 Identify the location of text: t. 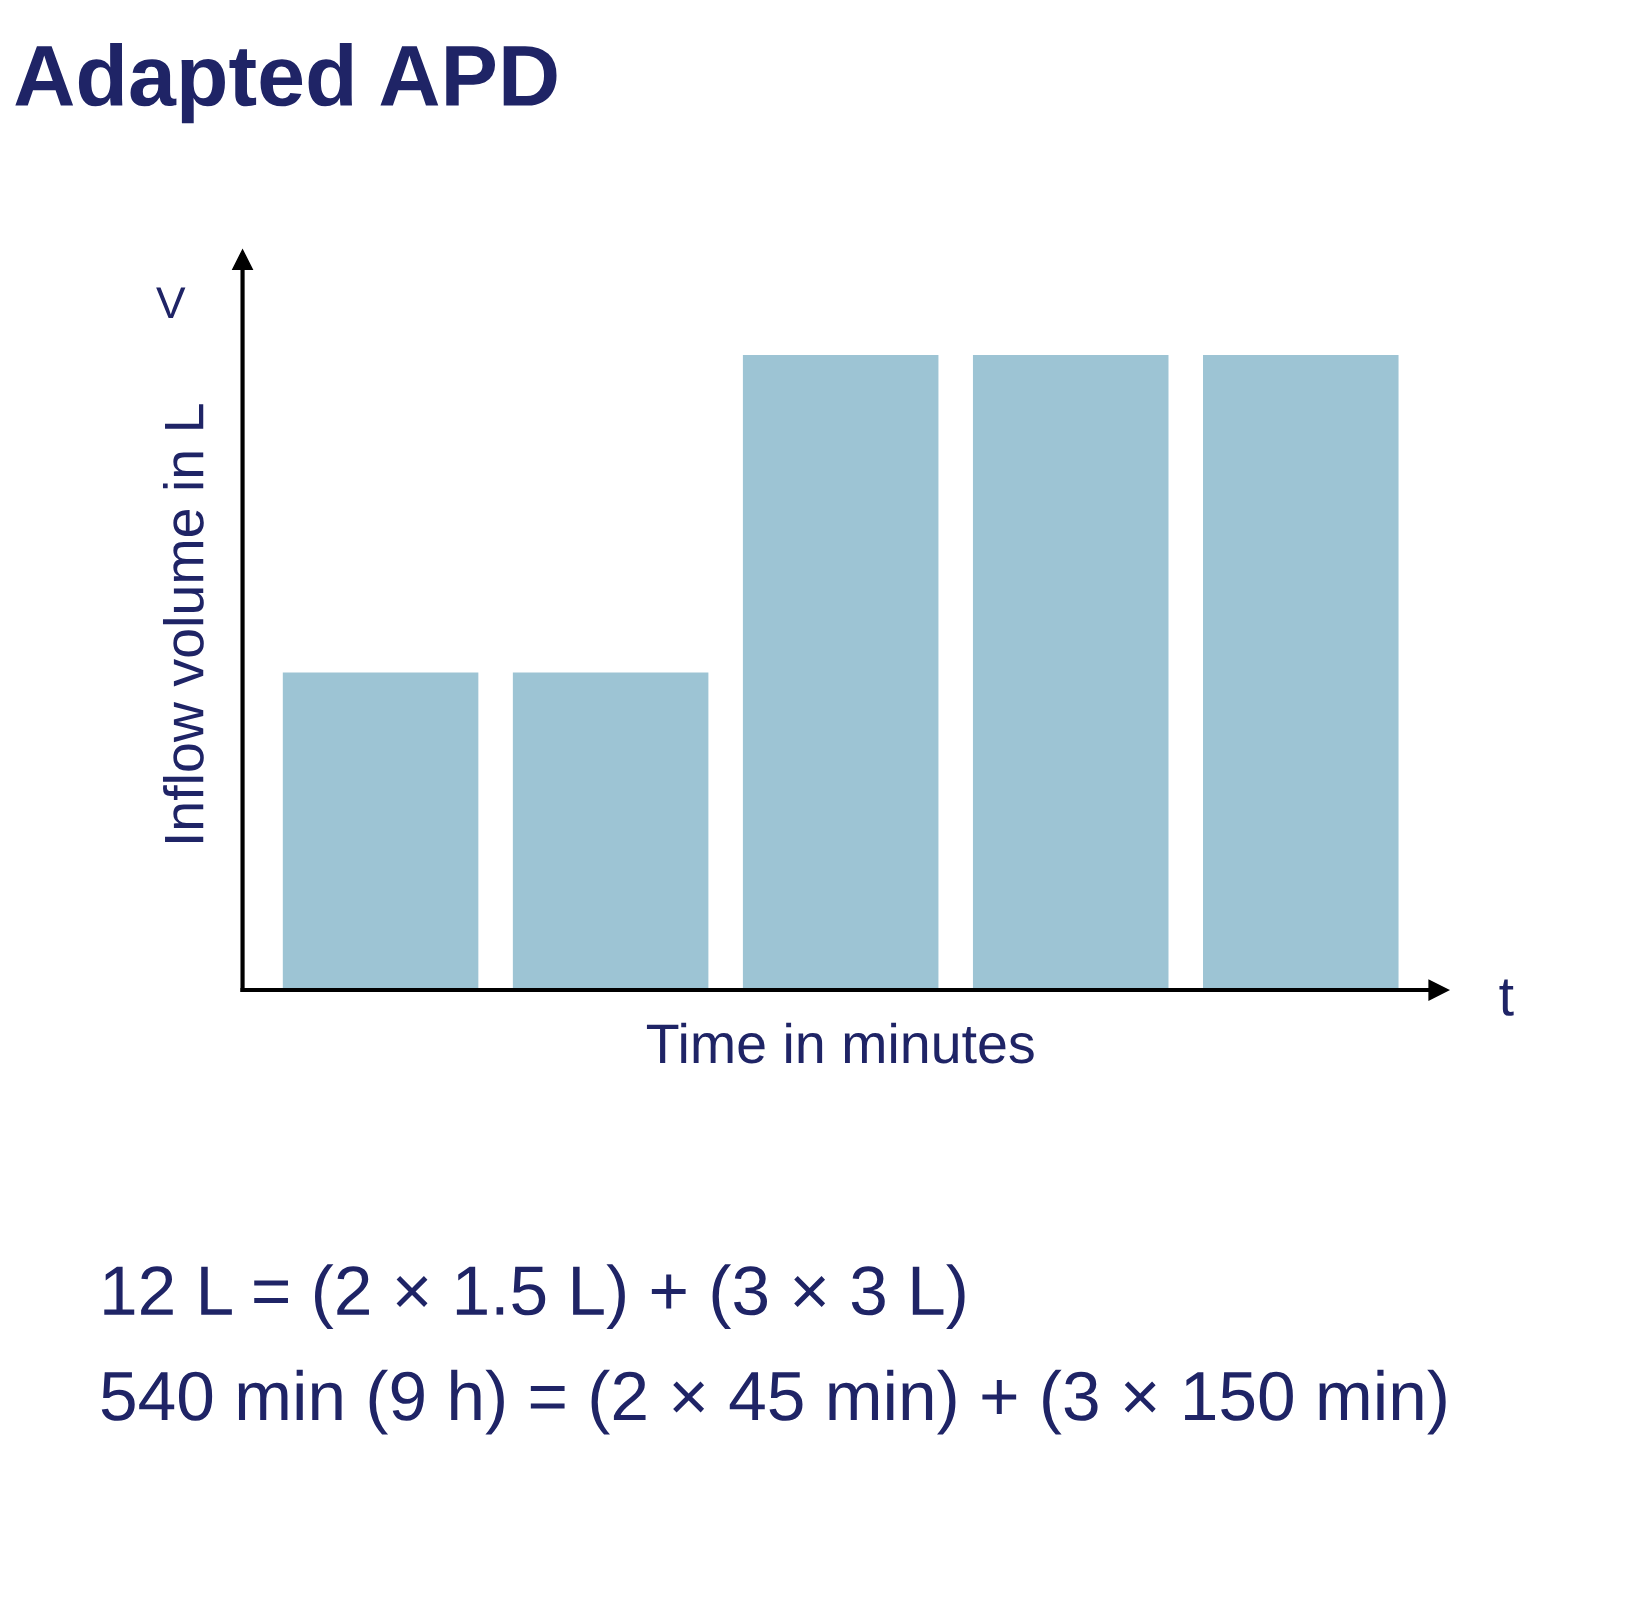
(1506, 997).